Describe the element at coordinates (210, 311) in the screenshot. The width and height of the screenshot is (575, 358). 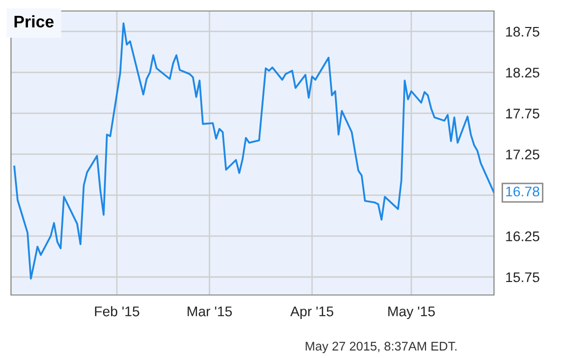
I see `x-tick-label: Mar '15` at that location.